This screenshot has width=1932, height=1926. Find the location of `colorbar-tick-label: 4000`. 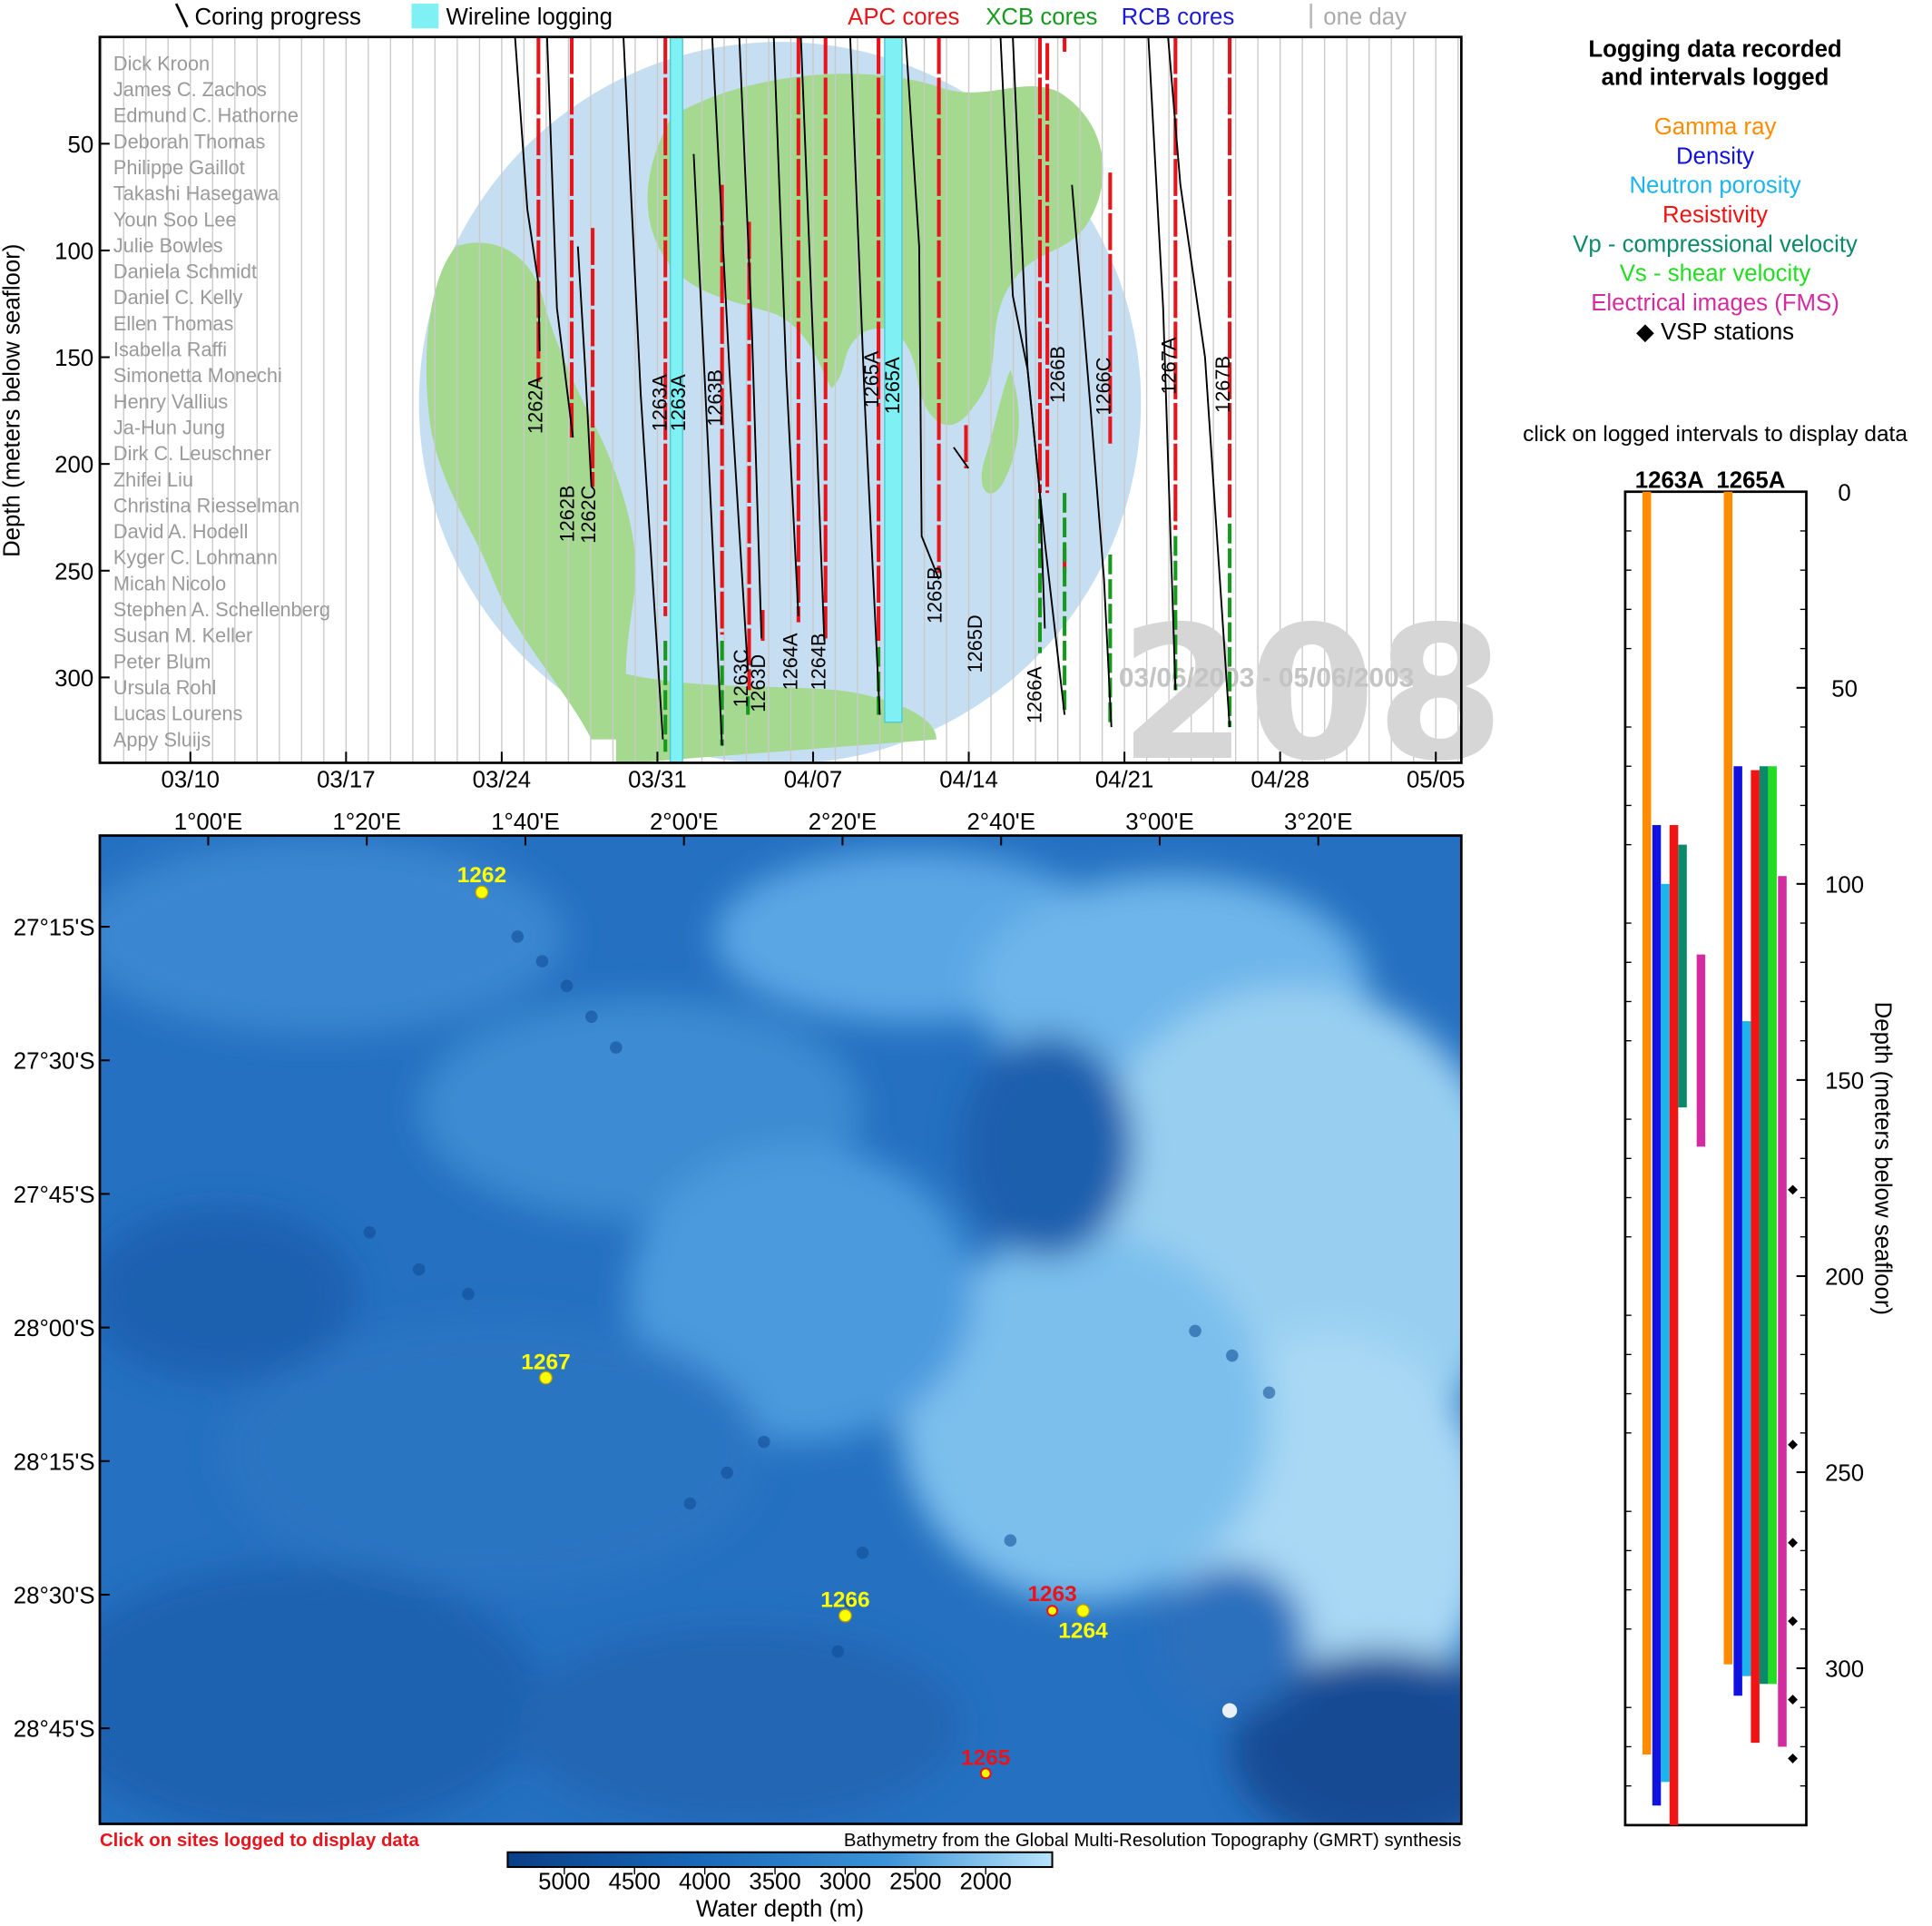

colorbar-tick-label: 4000 is located at coordinates (705, 1881).